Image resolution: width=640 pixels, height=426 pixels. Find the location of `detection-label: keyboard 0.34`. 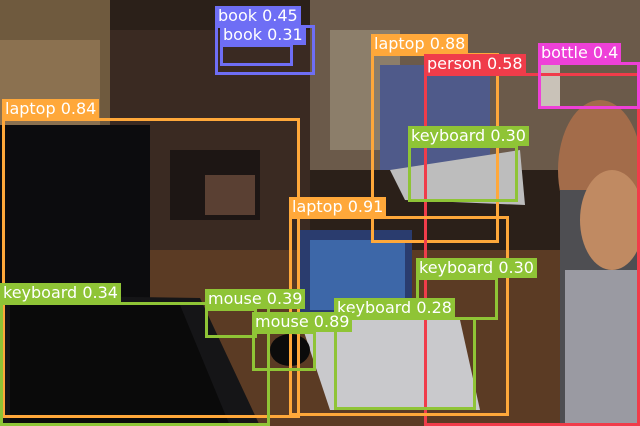

detection-label: keyboard 0.34 is located at coordinates (60, 293).